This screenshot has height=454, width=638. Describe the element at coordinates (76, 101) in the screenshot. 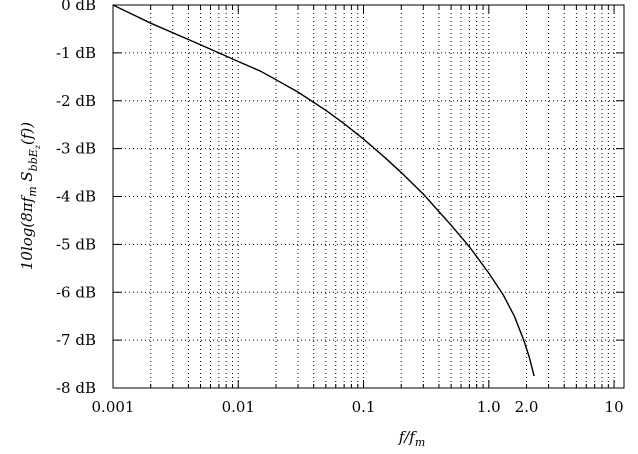

I see `y-tick-label: -2 dB` at that location.